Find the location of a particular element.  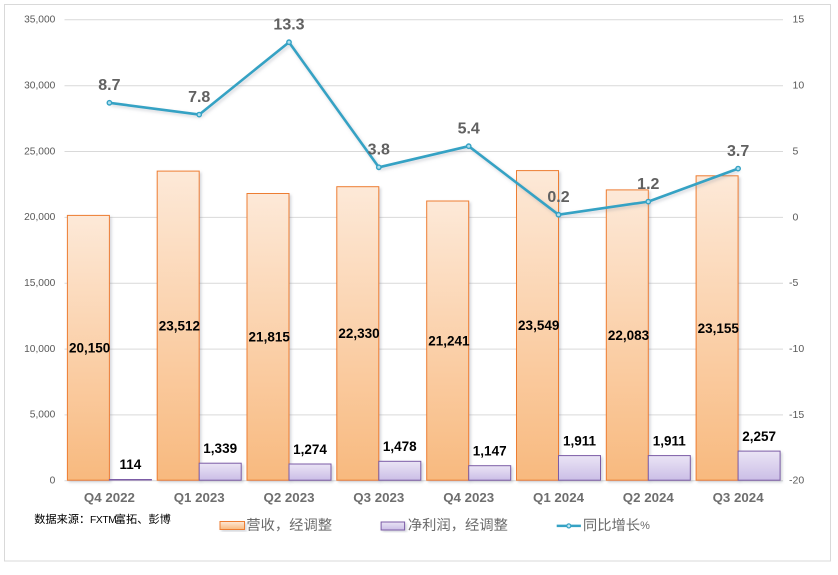

svg-text: Q4 2022 is located at coordinates (109, 497).